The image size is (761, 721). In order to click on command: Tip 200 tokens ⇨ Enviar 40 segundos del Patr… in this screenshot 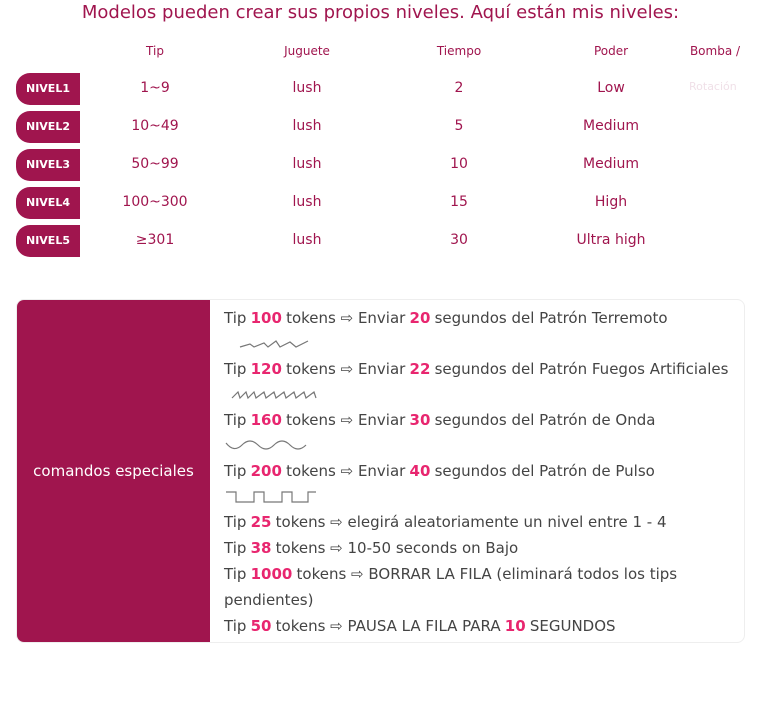, I will do `click(479, 471)`.